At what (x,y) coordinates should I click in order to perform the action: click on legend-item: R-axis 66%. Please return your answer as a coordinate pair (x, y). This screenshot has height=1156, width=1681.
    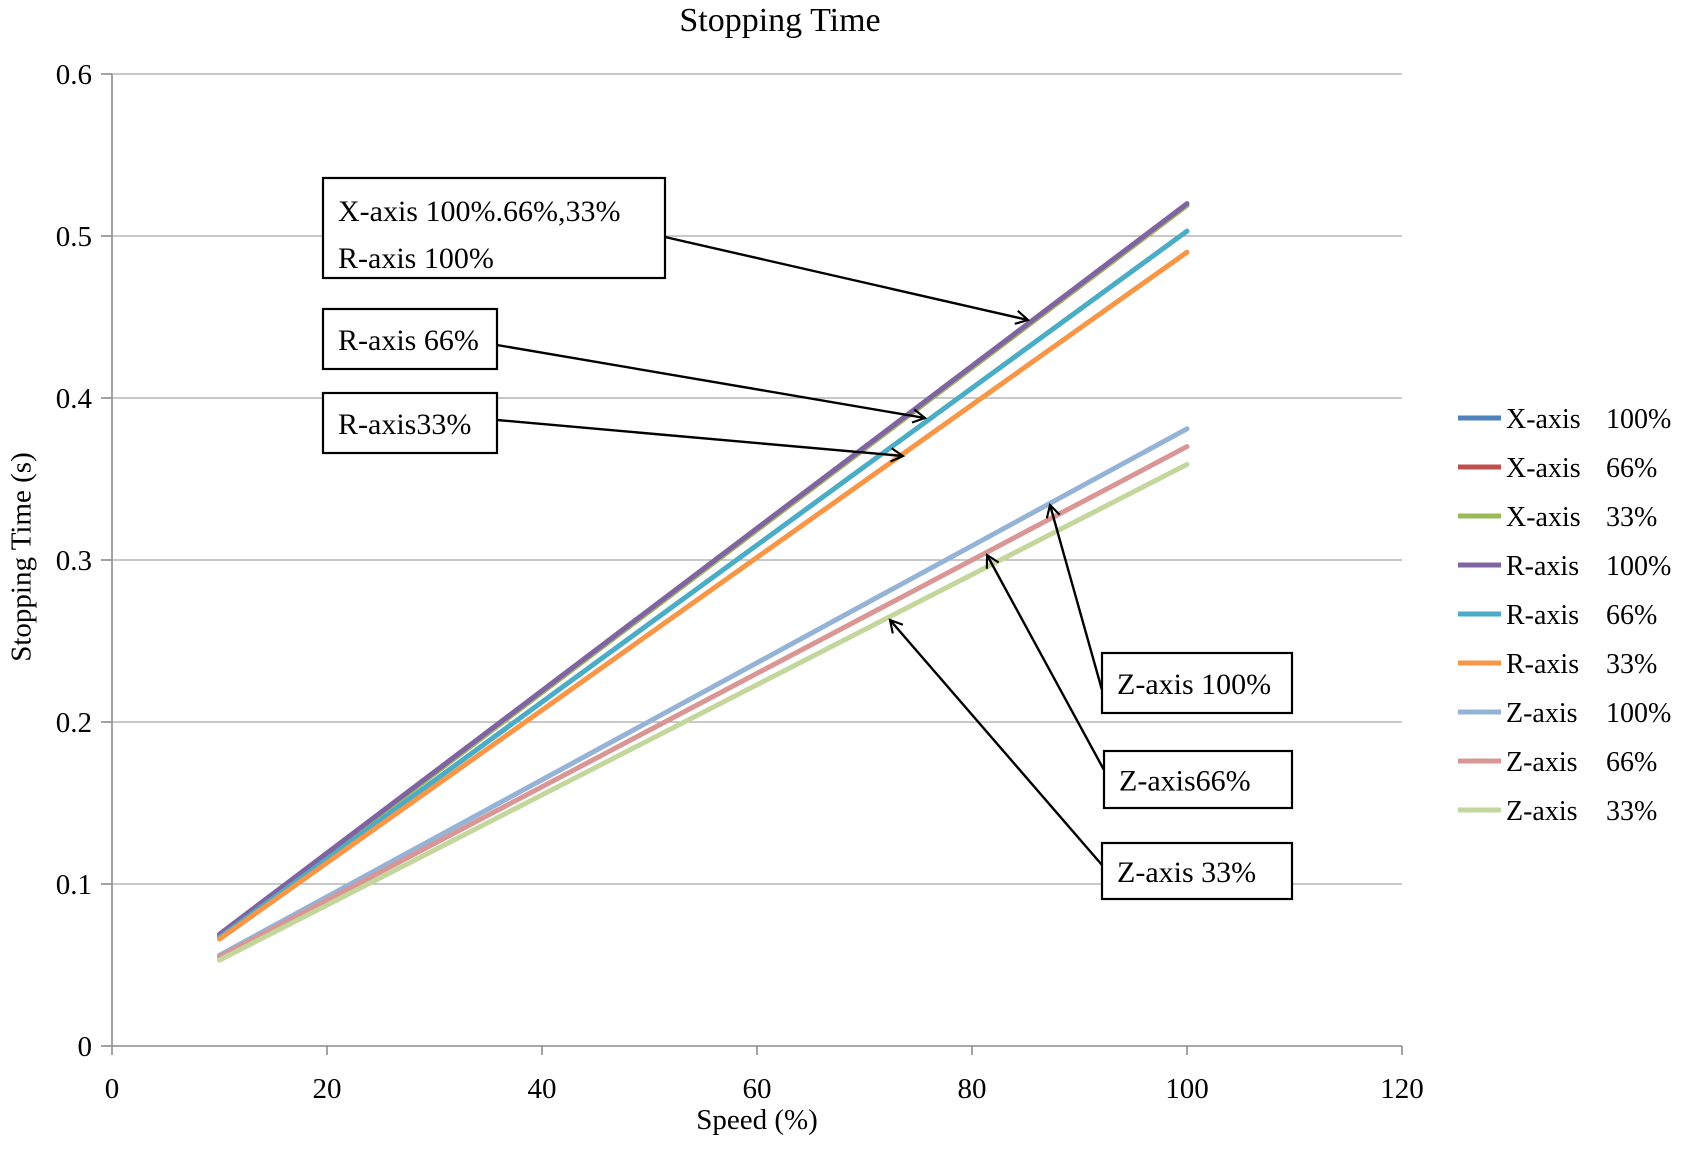
    Looking at the image, I should click on (1557, 615).